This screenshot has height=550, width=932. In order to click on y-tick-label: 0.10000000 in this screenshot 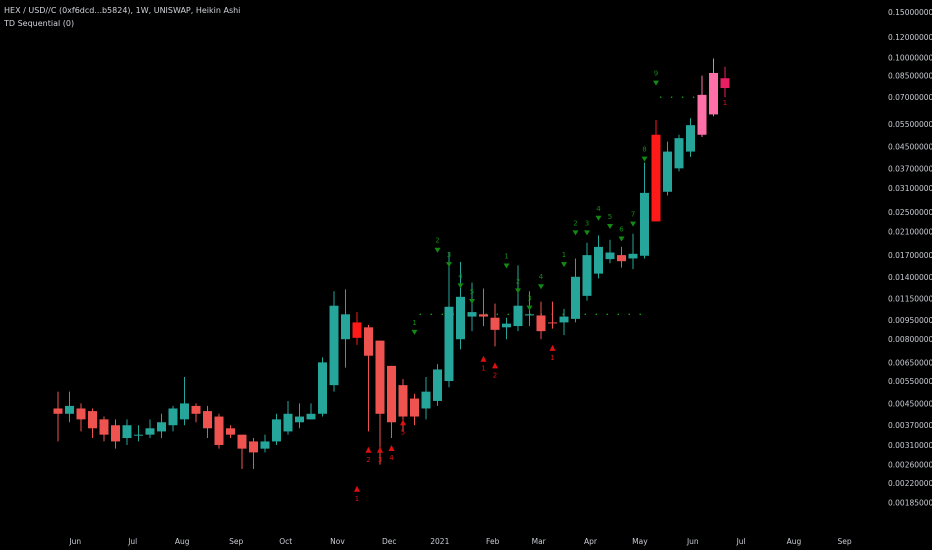, I will do `click(910, 57)`.